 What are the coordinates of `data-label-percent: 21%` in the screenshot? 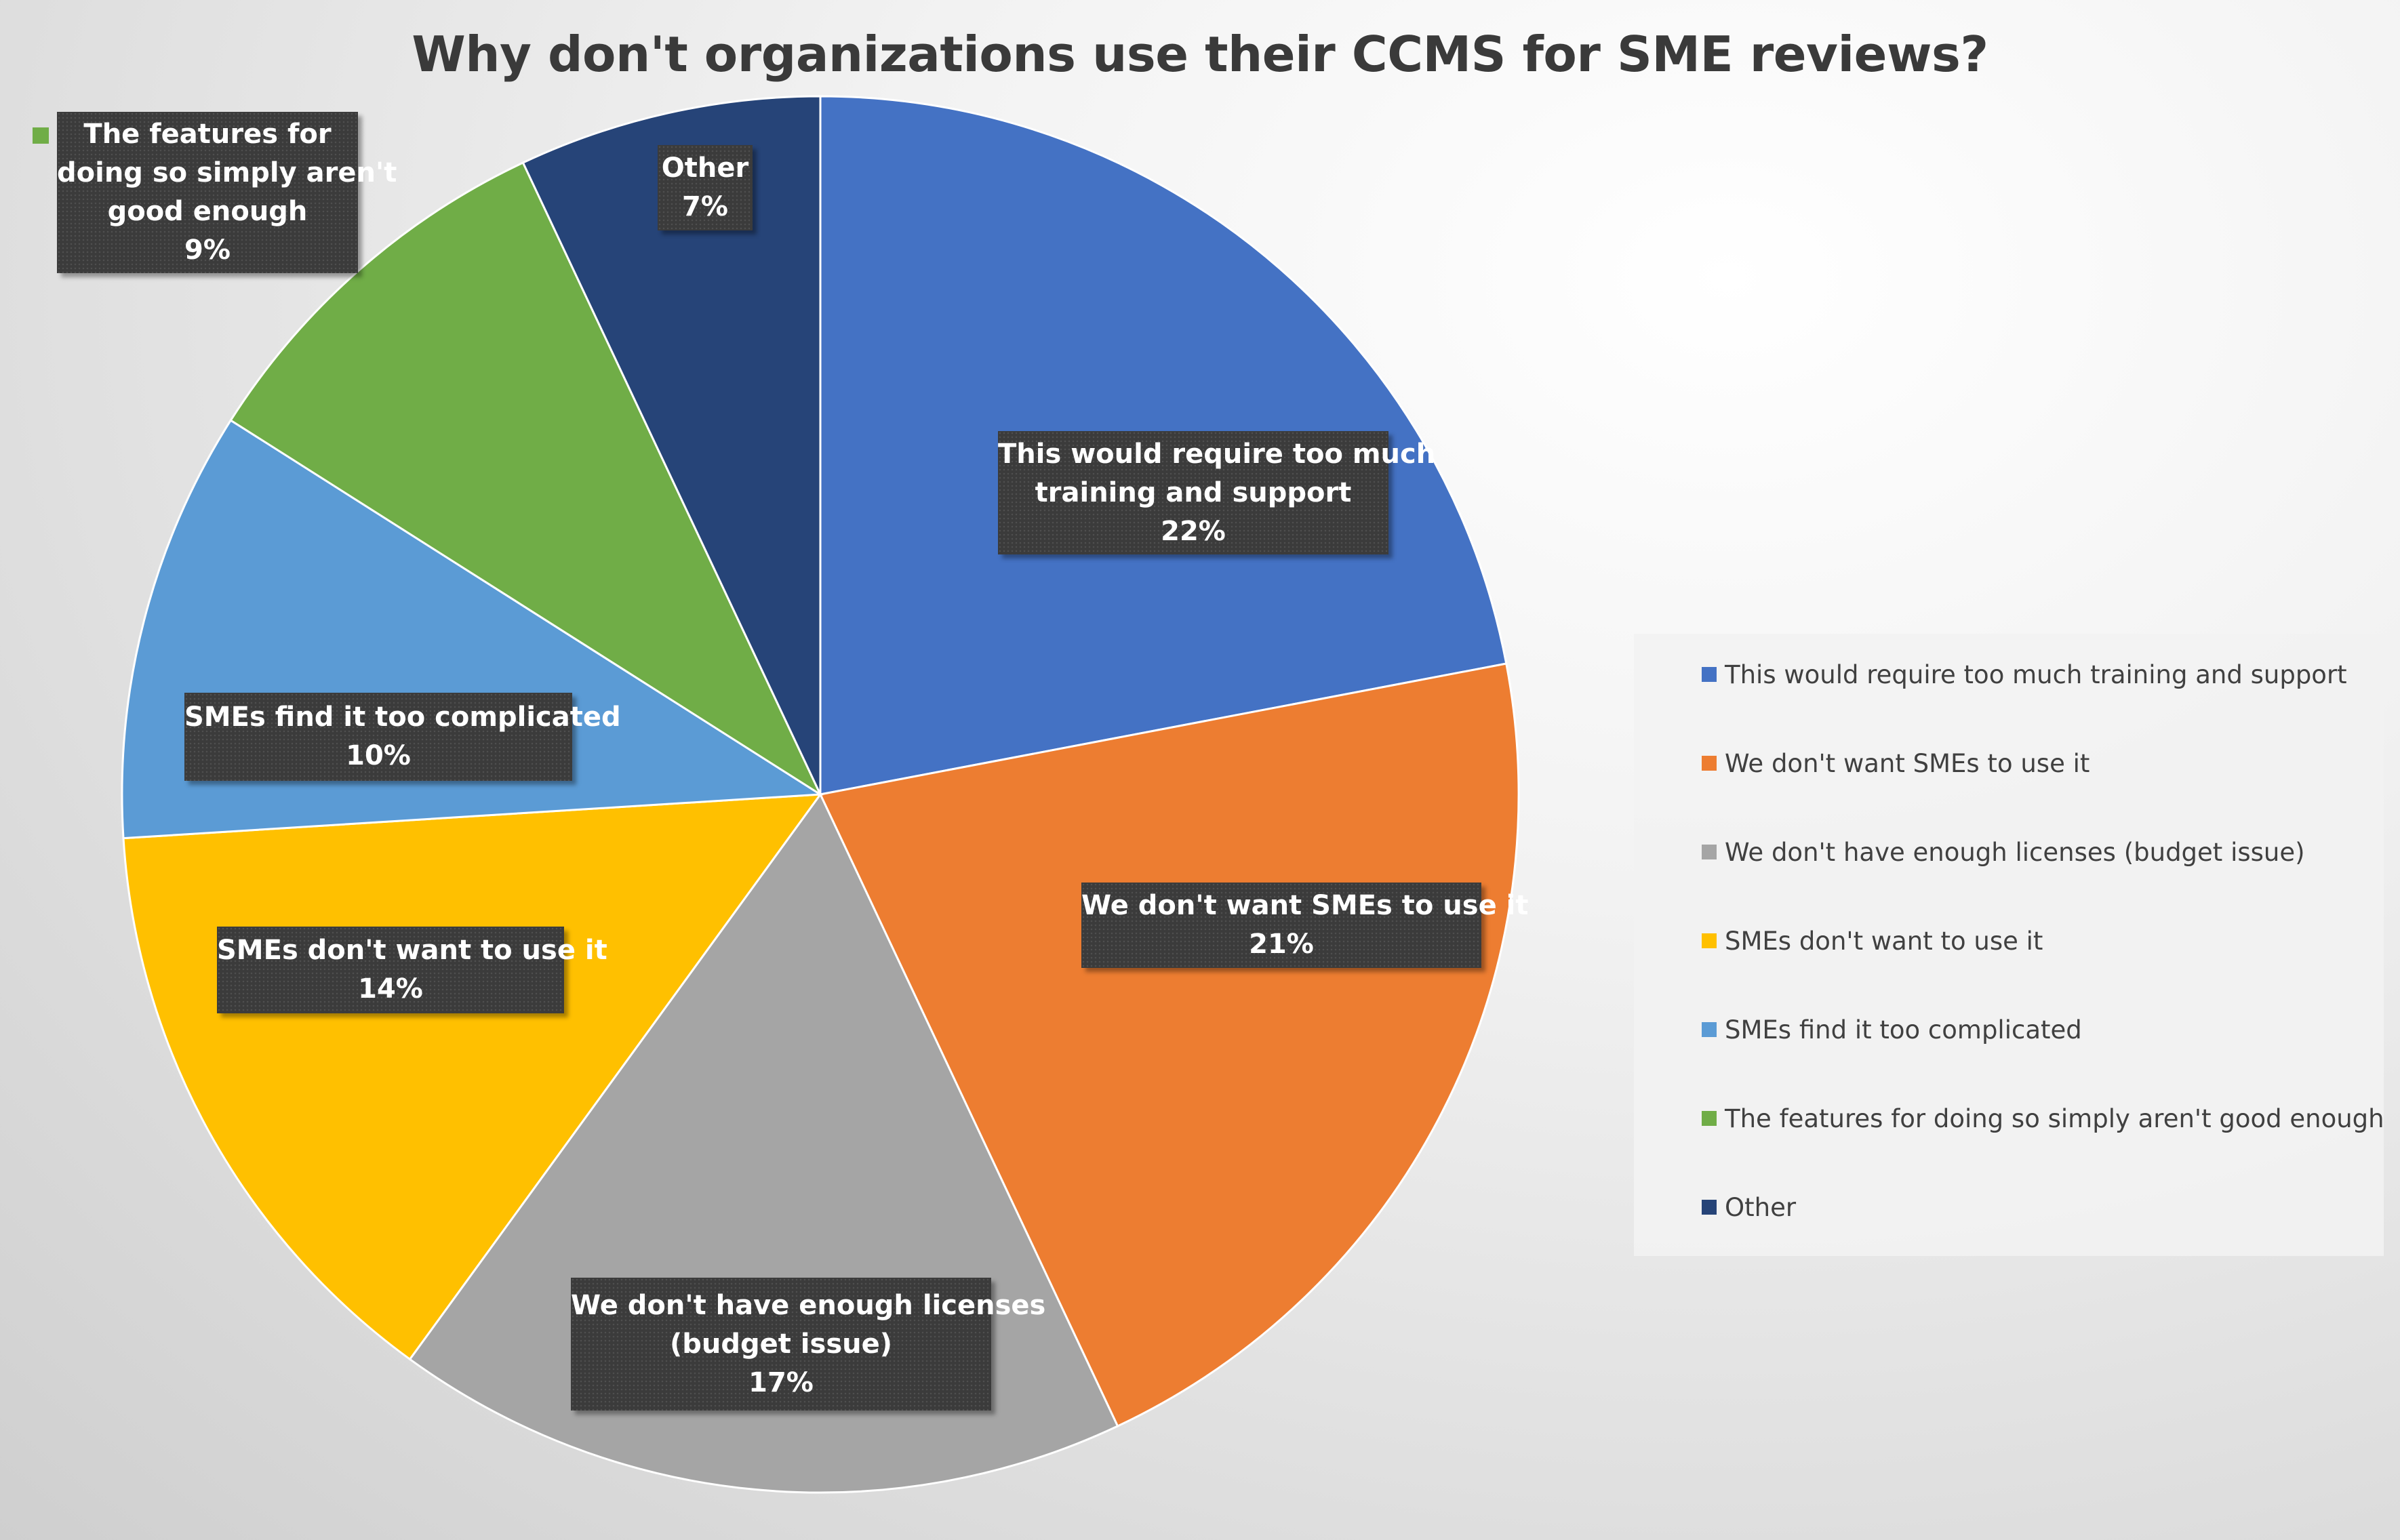 It's located at (1281, 944).